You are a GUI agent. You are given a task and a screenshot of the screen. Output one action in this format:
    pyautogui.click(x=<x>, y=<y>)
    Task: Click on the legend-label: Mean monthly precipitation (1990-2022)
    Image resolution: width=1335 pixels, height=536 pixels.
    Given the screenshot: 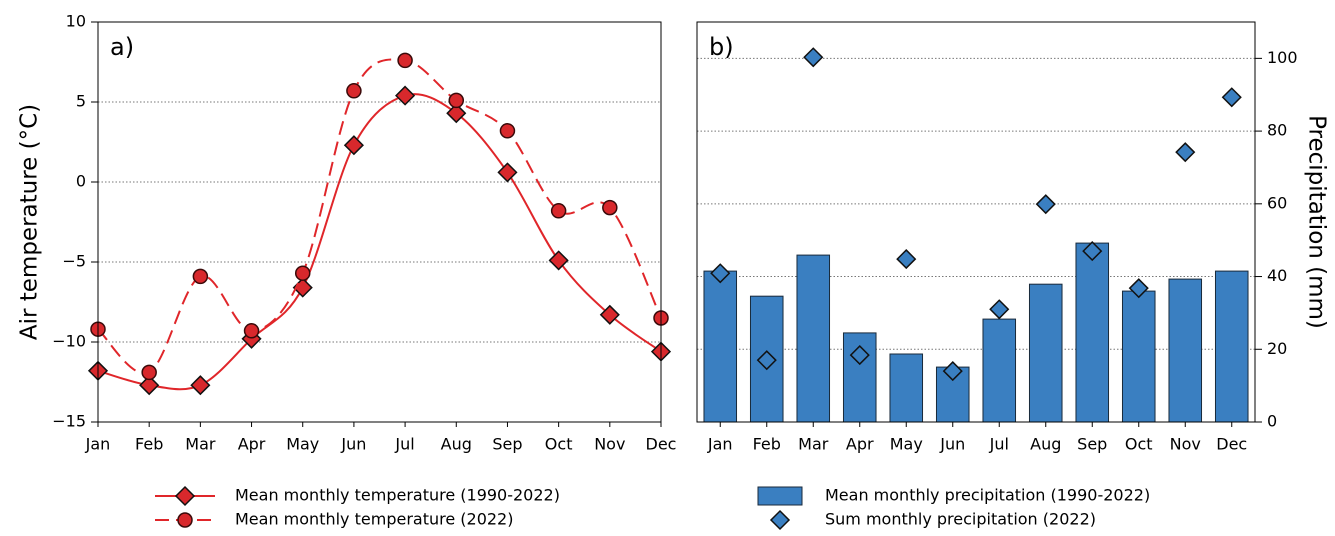 What is the action you would take?
    pyautogui.click(x=987, y=495)
    